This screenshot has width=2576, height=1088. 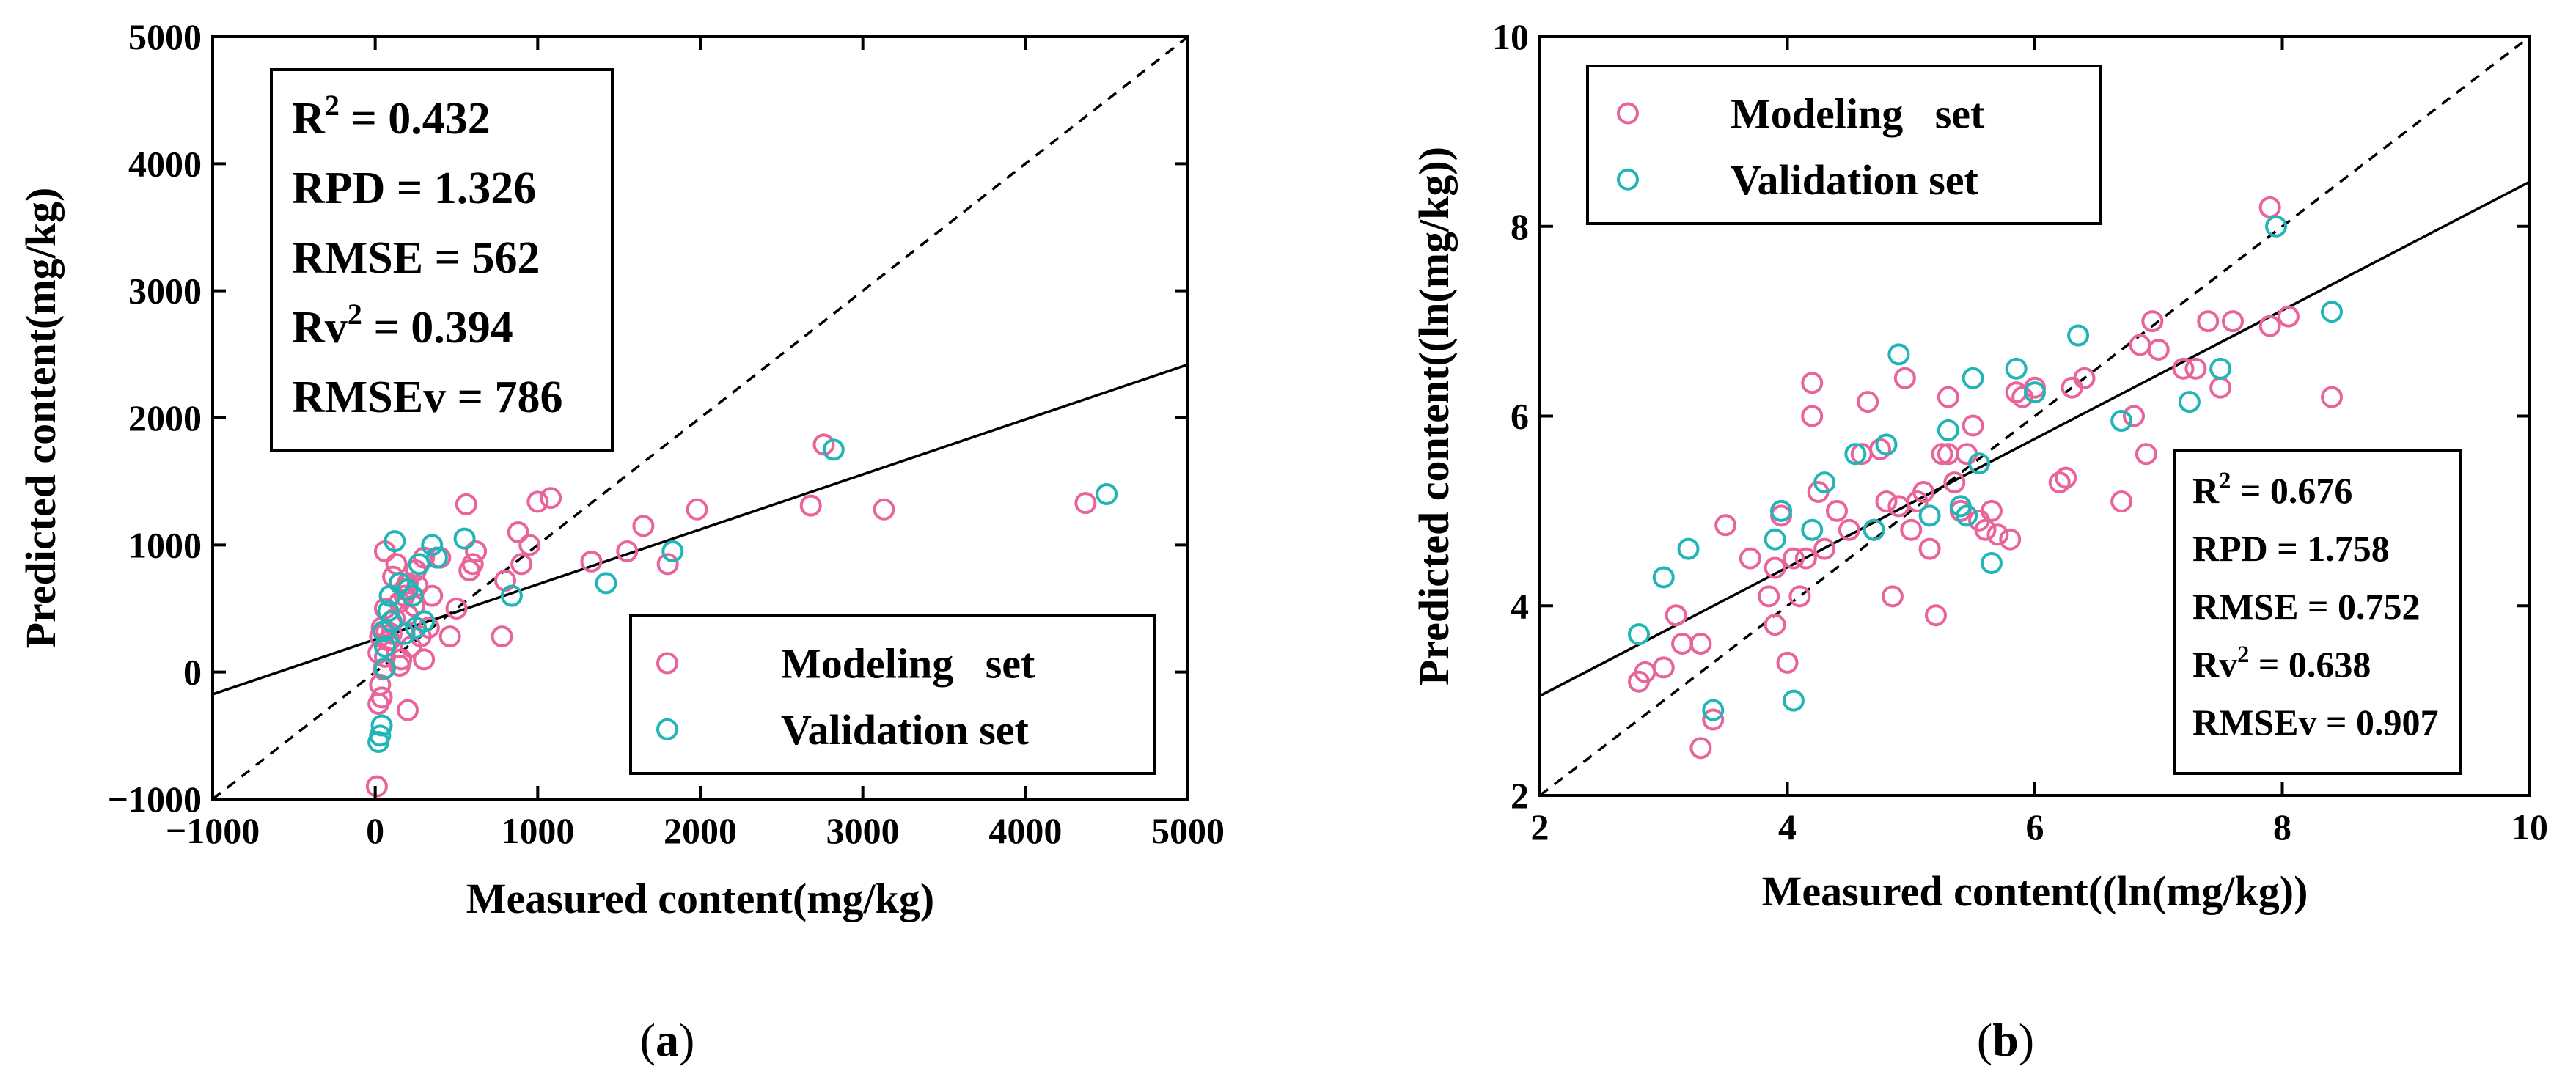 I want to click on x-tick-label-2: 6, so click(x=2035, y=827).